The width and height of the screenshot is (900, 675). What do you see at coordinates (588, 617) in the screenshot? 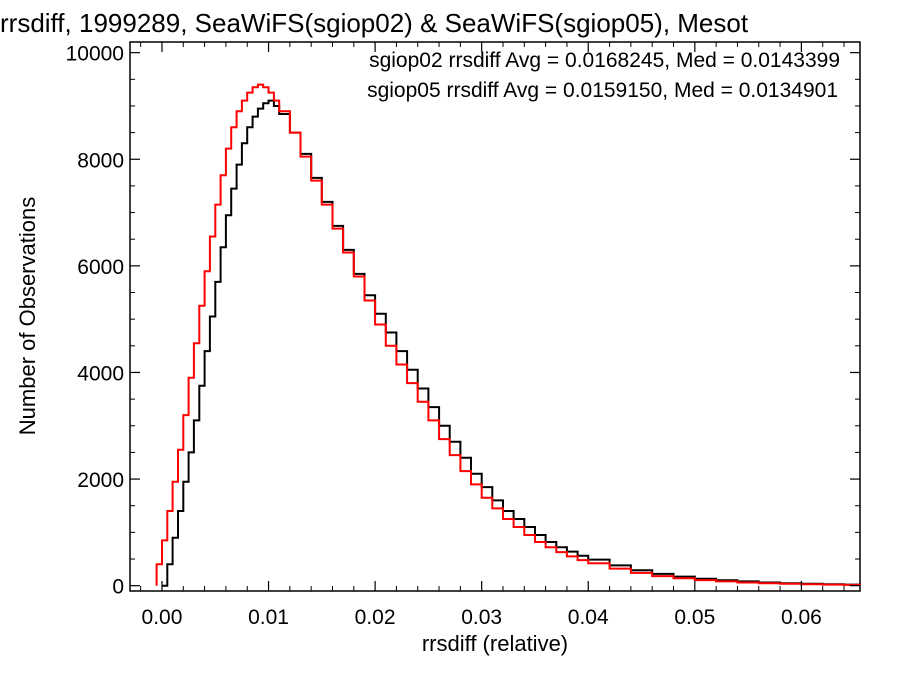
I see `x-tick-label: 0.04` at bounding box center [588, 617].